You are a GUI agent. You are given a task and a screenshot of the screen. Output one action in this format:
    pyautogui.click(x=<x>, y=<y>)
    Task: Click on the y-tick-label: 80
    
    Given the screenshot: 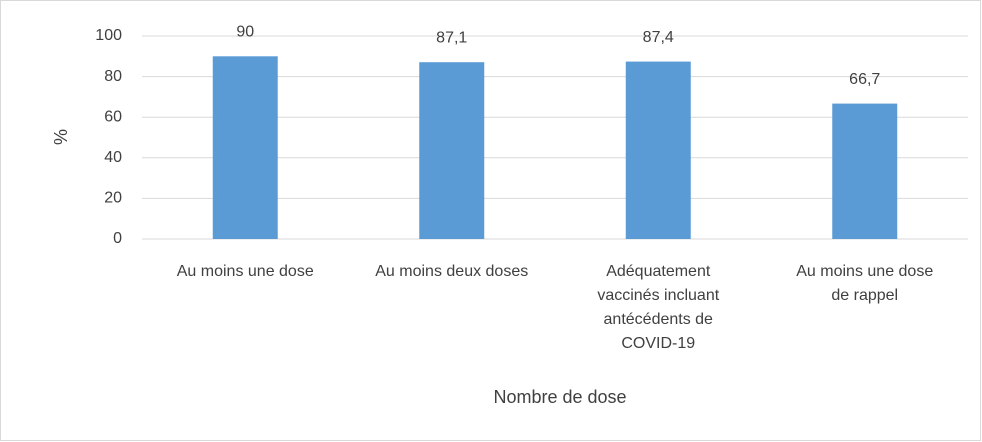 What is the action you would take?
    pyautogui.click(x=113, y=76)
    